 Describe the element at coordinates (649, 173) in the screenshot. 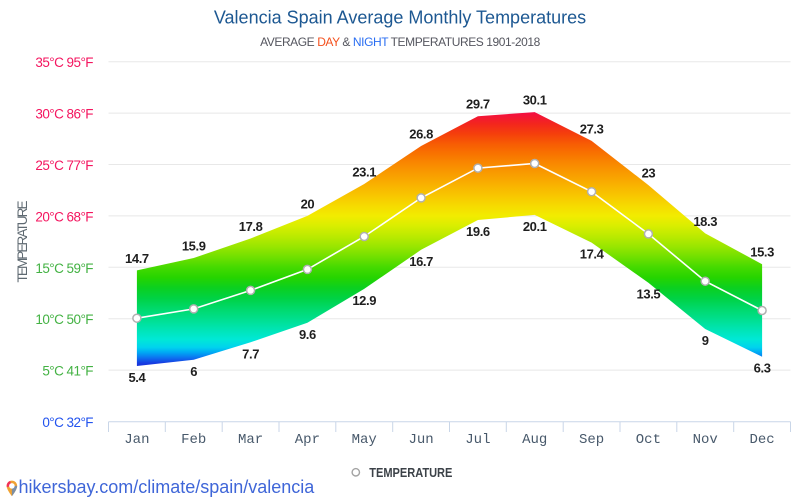

I see `svg-text: 23` at that location.